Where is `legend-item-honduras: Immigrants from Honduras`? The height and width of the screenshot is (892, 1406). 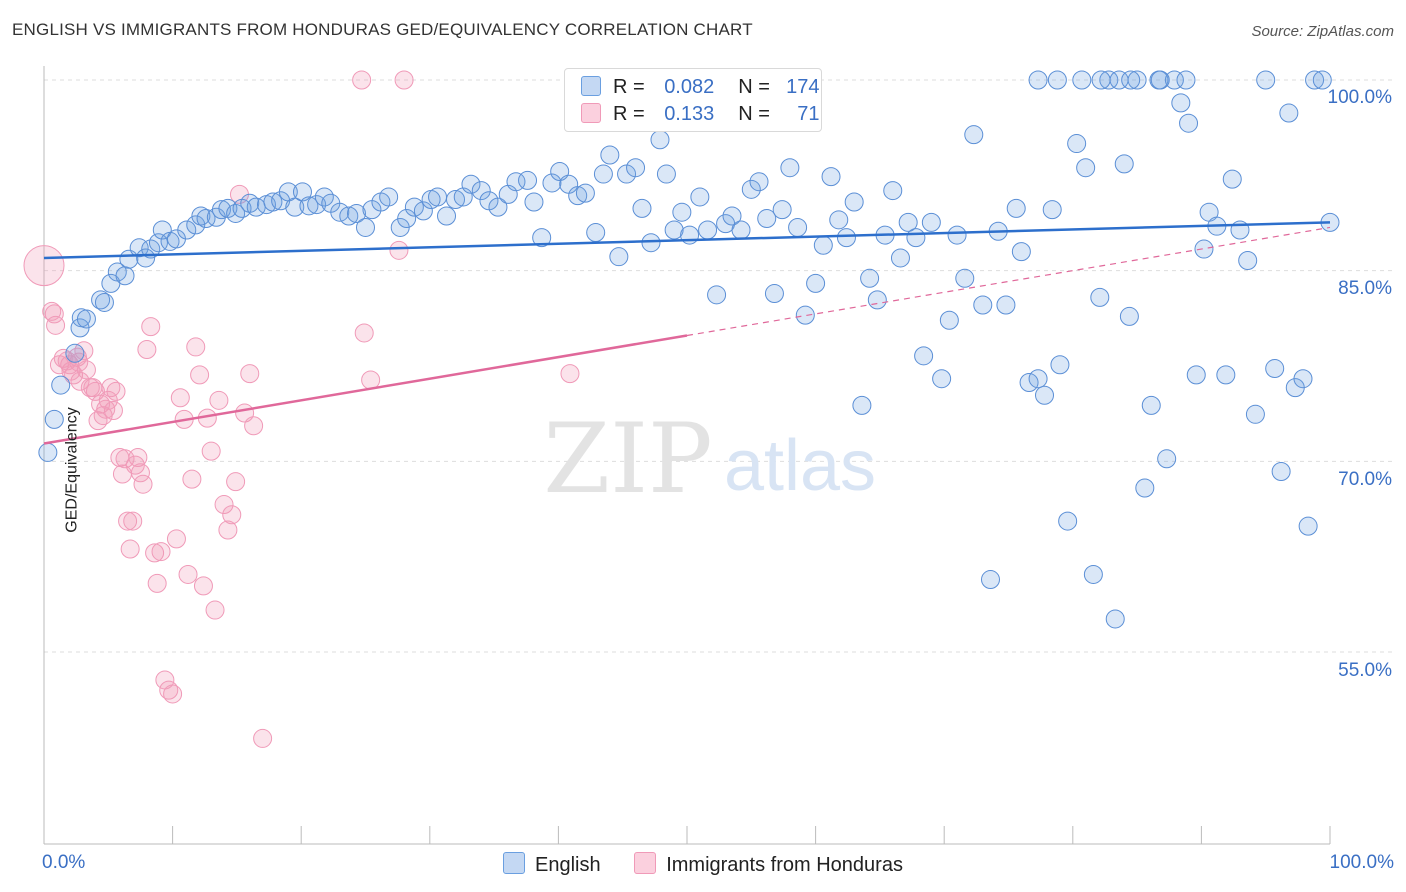 legend-item-honduras: Immigrants from Honduras is located at coordinates (768, 864).